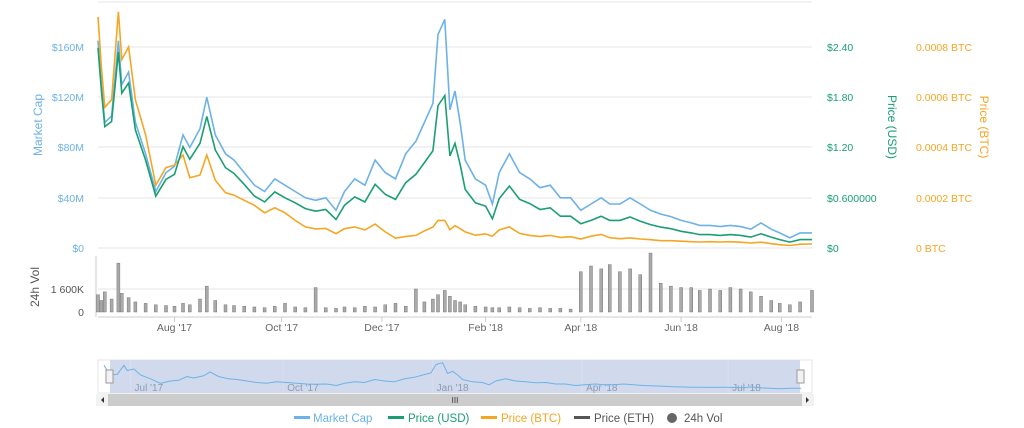  What do you see at coordinates (71, 148) in the screenshot?
I see `mcap-tick: $80M` at bounding box center [71, 148].